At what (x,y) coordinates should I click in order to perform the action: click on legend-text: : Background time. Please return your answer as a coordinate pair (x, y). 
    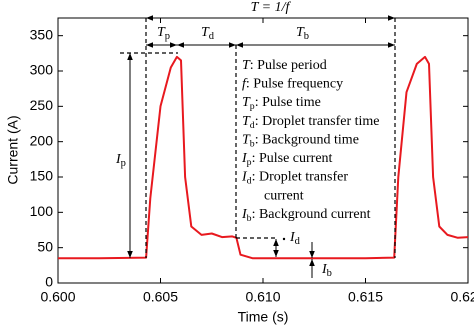
    Looking at the image, I should click on (307, 140).